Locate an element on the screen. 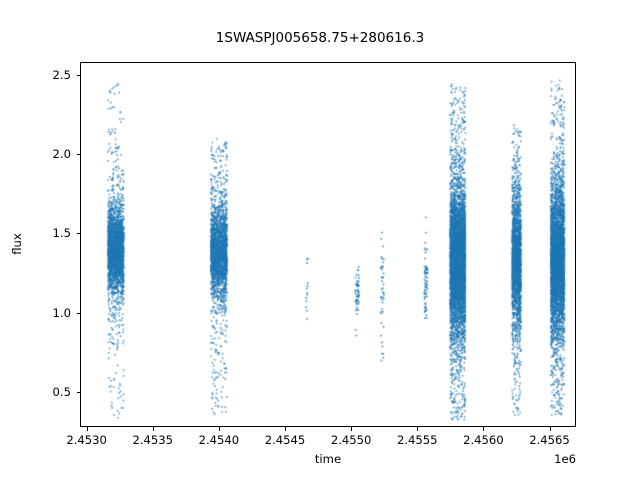  y-tick-label: 1.5 is located at coordinates (61, 233).